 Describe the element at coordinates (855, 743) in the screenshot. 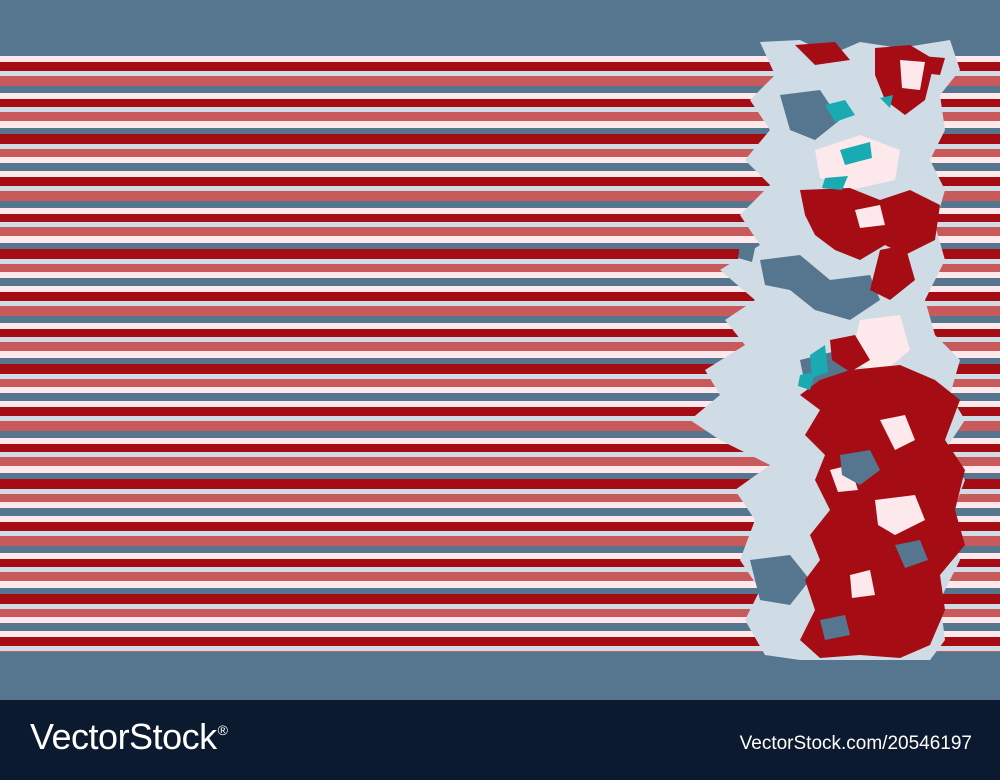

I see `image-identifier: VectorStock.com/20546197` at that location.